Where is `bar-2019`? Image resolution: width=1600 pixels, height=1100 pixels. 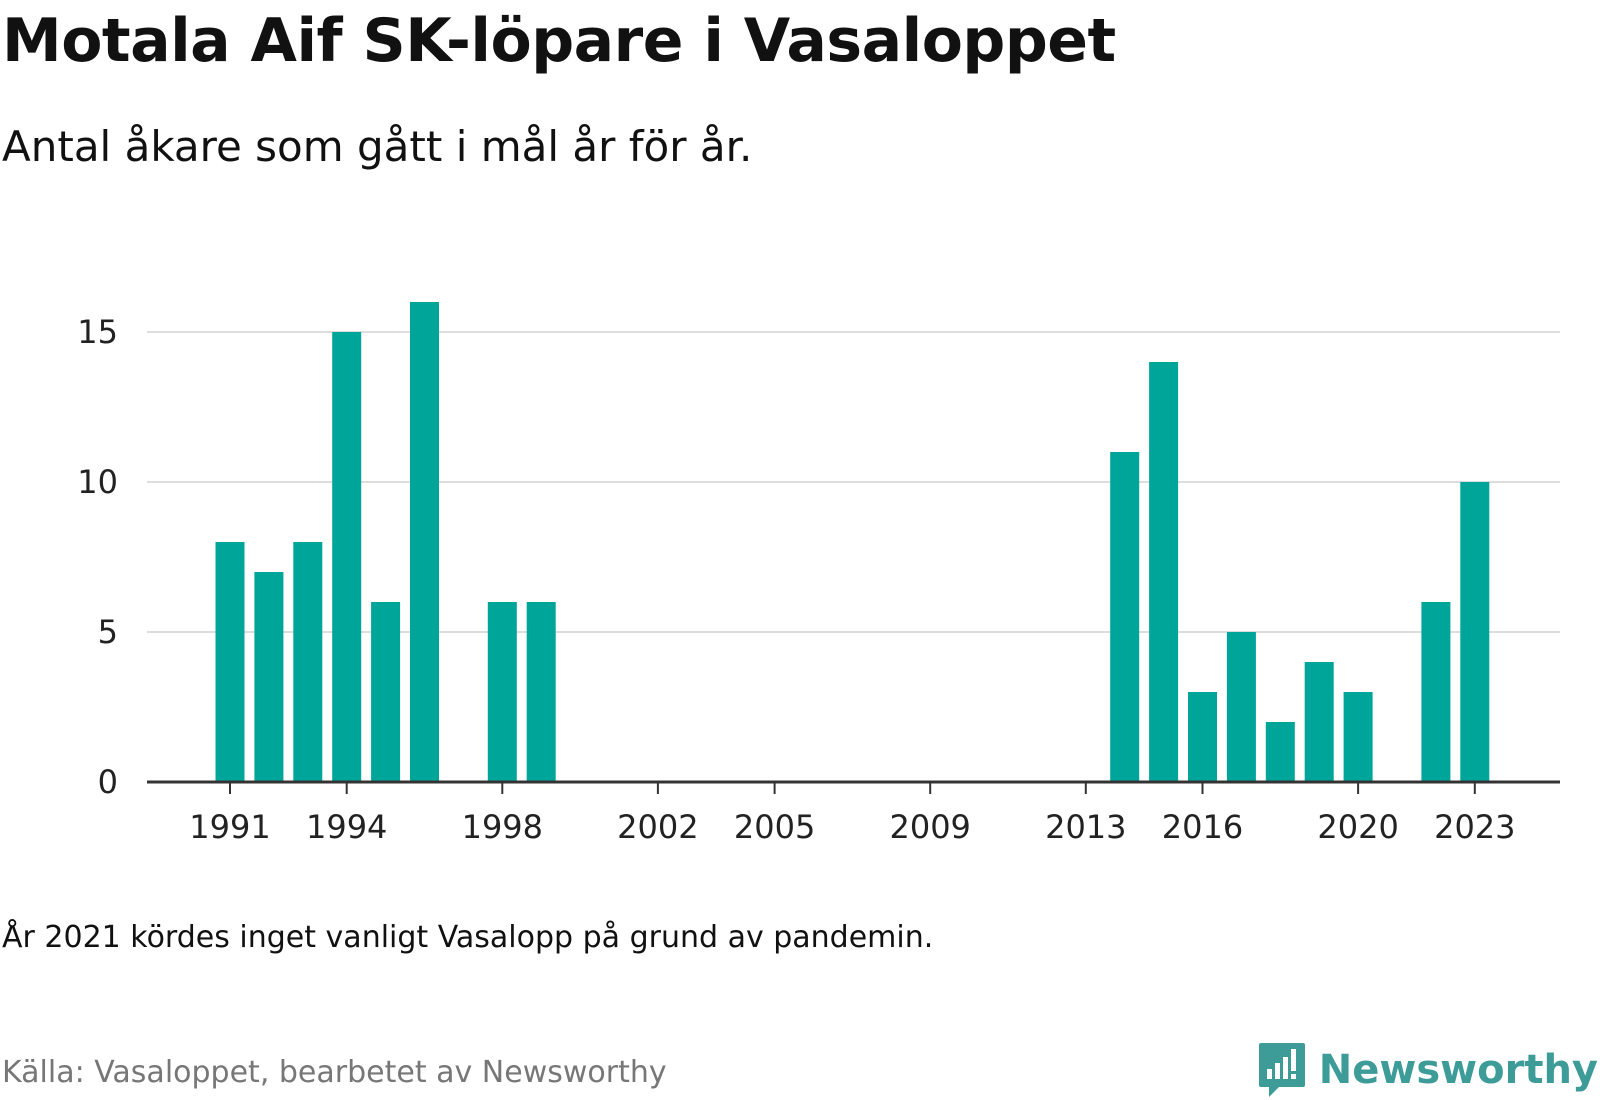 bar-2019 is located at coordinates (1319, 722).